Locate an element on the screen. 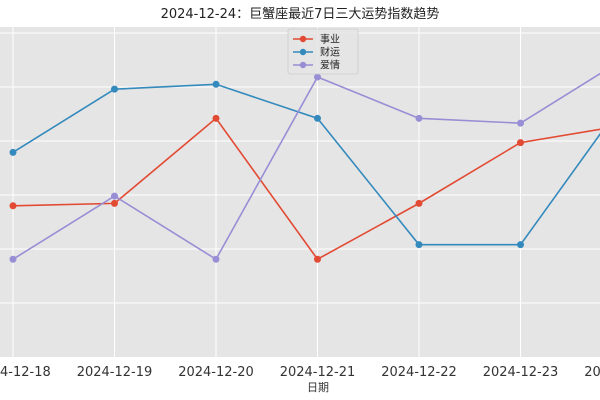 The width and height of the screenshot is (600, 400). legend-label: 事业 is located at coordinates (330, 39).